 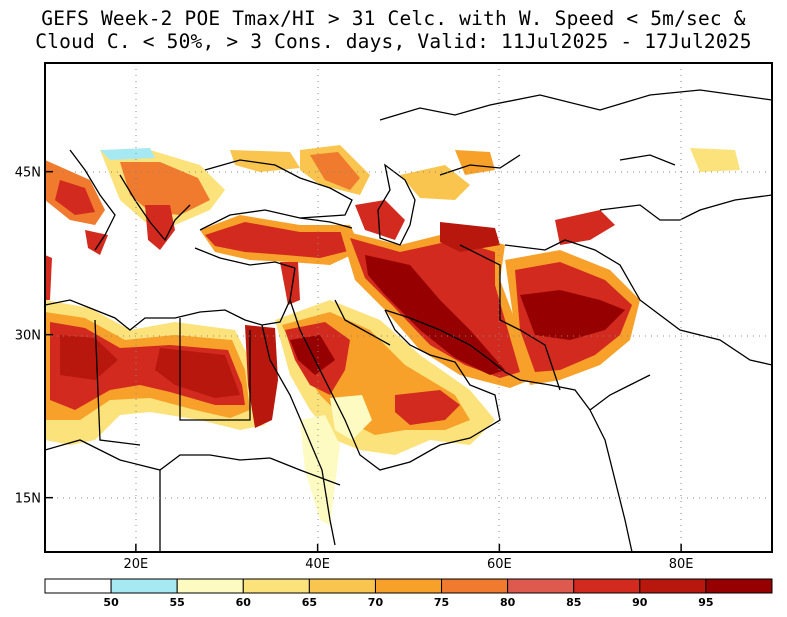 I want to click on y-tick-label: 45N, so click(x=28, y=173).